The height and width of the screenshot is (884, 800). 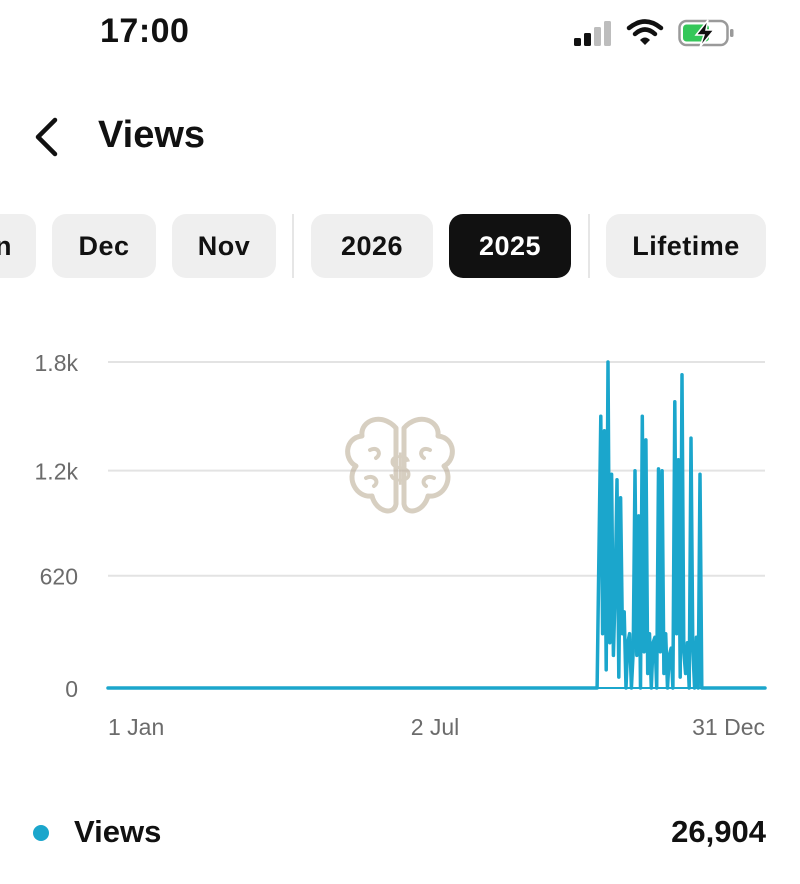 What do you see at coordinates (145, 31) in the screenshot?
I see `status-time: 17:00` at bounding box center [145, 31].